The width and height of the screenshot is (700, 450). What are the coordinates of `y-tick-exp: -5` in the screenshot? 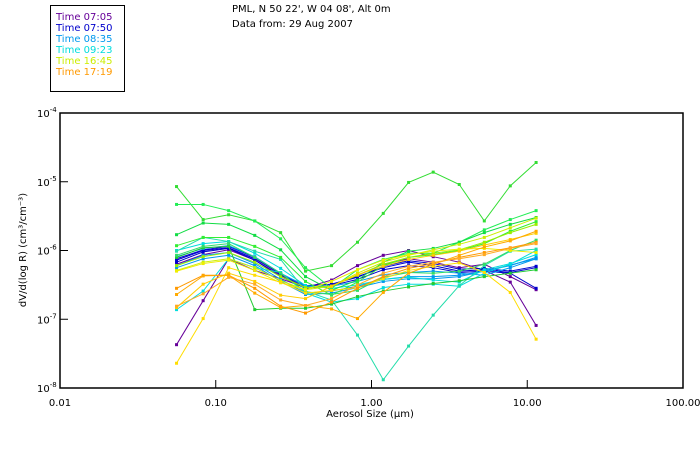 It's located at (53, 179).